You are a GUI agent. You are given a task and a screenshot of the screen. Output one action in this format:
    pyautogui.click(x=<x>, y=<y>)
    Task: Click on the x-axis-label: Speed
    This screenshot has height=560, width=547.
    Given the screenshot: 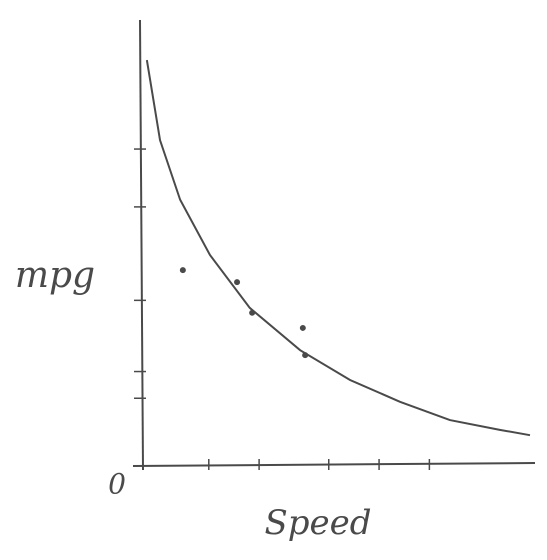 What is the action you would take?
    pyautogui.click(x=317, y=523)
    